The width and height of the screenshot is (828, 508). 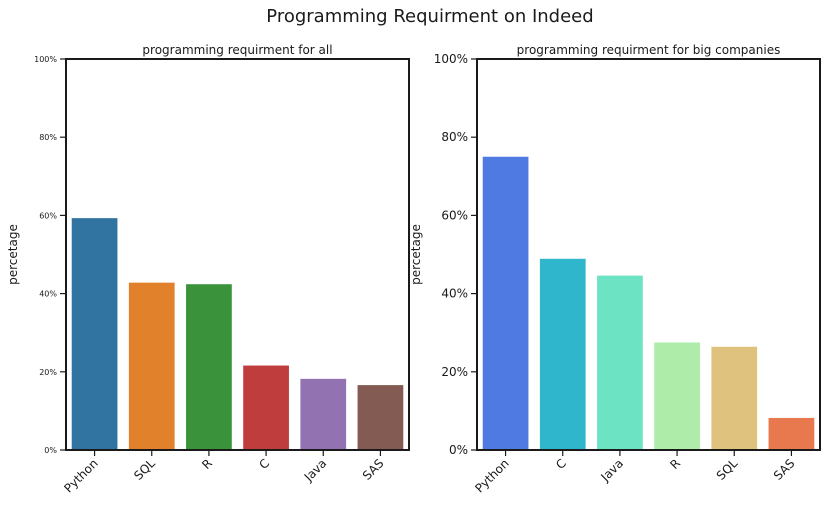 What do you see at coordinates (649, 50) in the screenshot?
I see `subplot-title: programming requirment for big companies` at bounding box center [649, 50].